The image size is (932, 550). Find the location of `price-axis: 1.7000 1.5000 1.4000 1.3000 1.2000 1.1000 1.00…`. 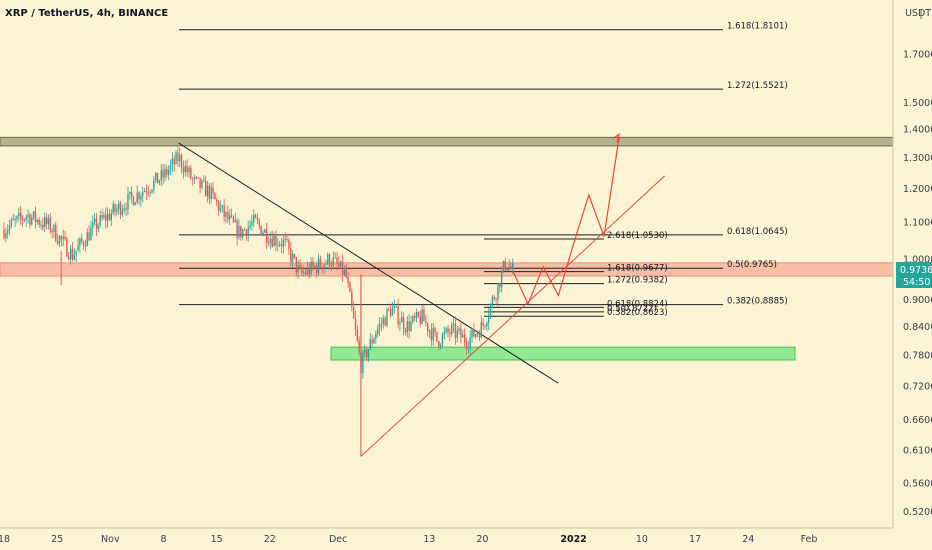

price-axis: 1.7000 1.5000 1.4000 1.3000 1.2000 1.1000 1.00… is located at coordinates (917, 283).